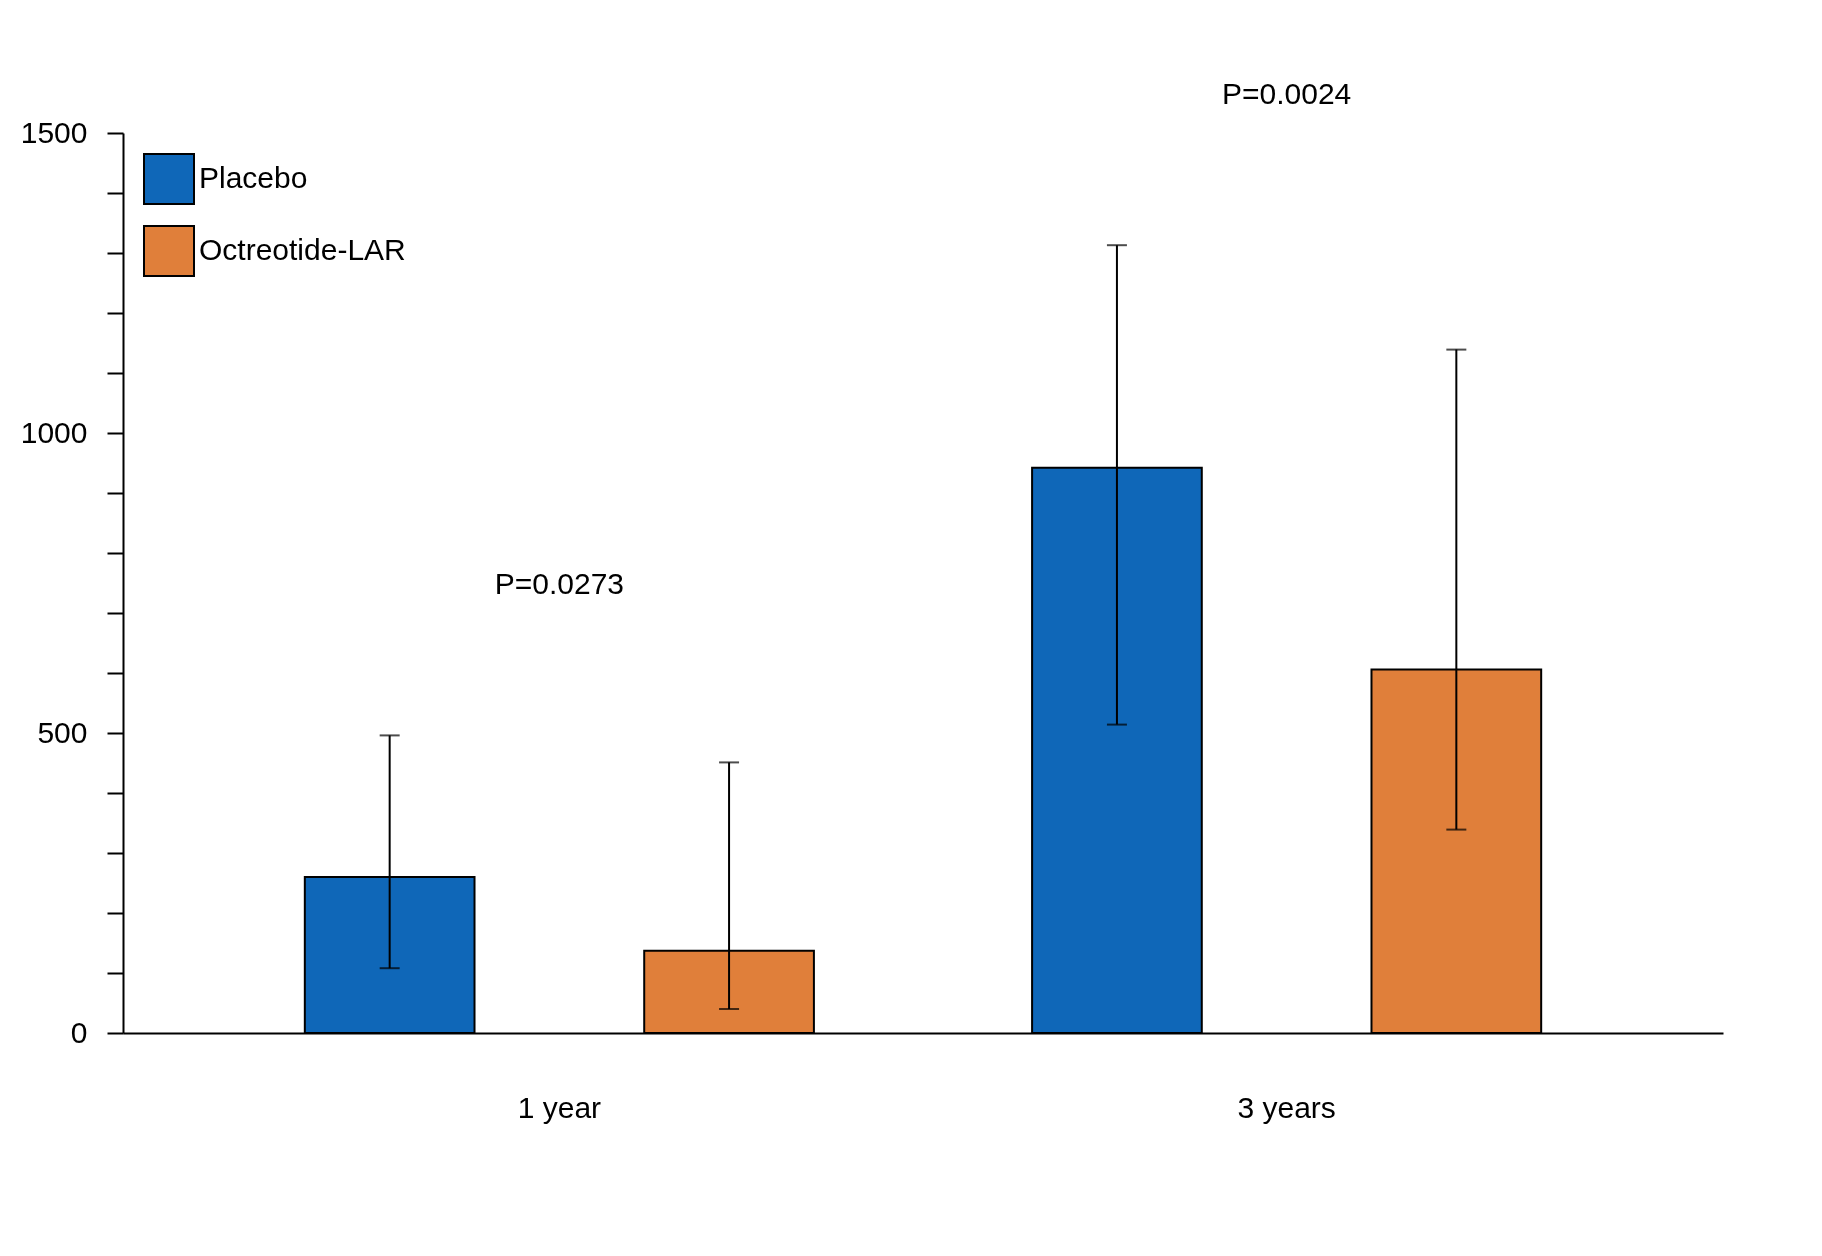  I want to click on y-tick-label: 1000, so click(54, 432).